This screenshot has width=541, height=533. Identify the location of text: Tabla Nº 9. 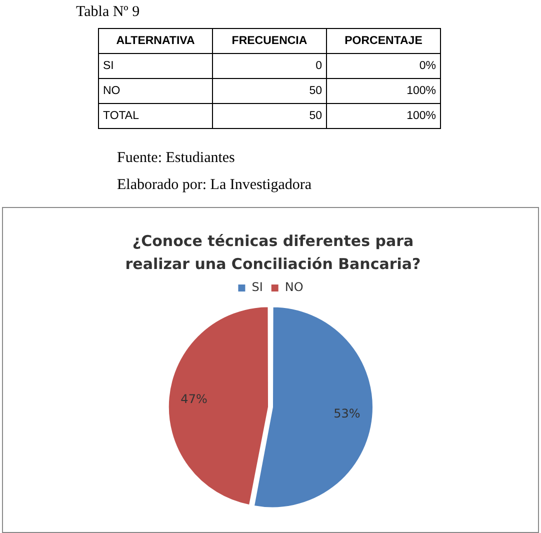
(108, 12).